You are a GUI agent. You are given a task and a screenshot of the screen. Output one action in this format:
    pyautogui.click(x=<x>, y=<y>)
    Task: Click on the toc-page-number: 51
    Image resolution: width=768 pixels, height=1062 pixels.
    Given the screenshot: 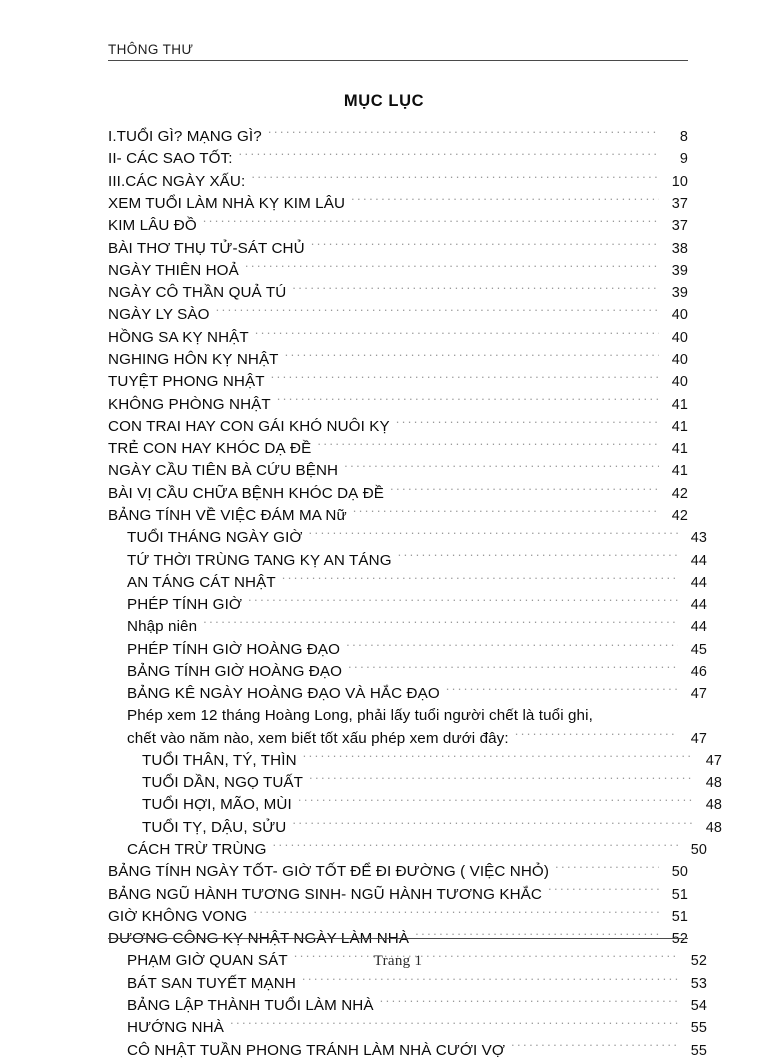 What is the action you would take?
    pyautogui.click(x=679, y=894)
    